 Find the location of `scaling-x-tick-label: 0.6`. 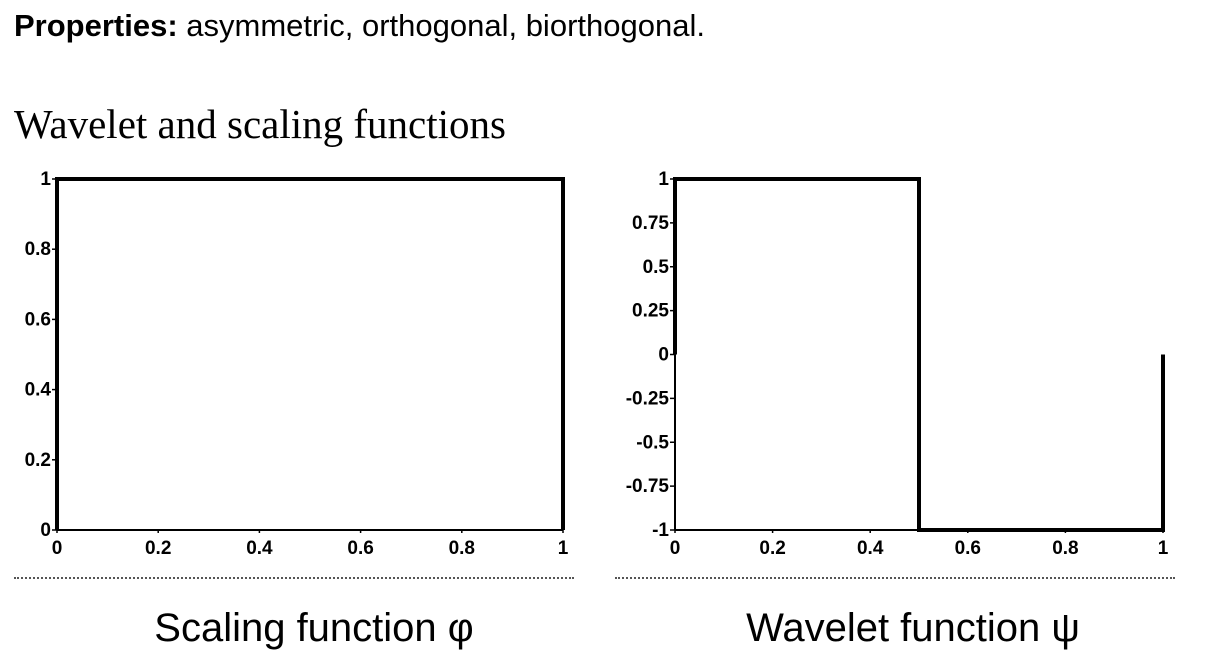

scaling-x-tick-label: 0.6 is located at coordinates (360, 548).